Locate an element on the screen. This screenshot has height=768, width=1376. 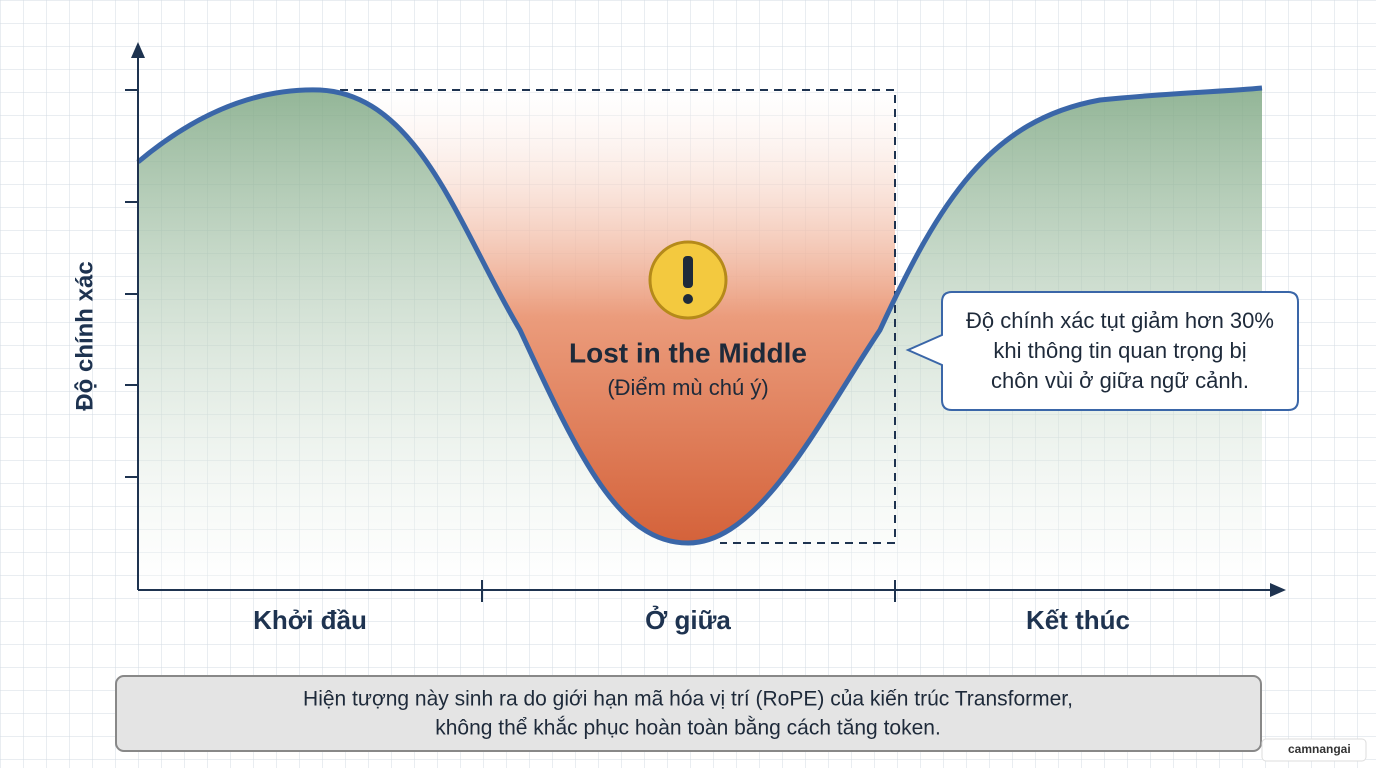
callout-box is located at coordinates (1102, 351).